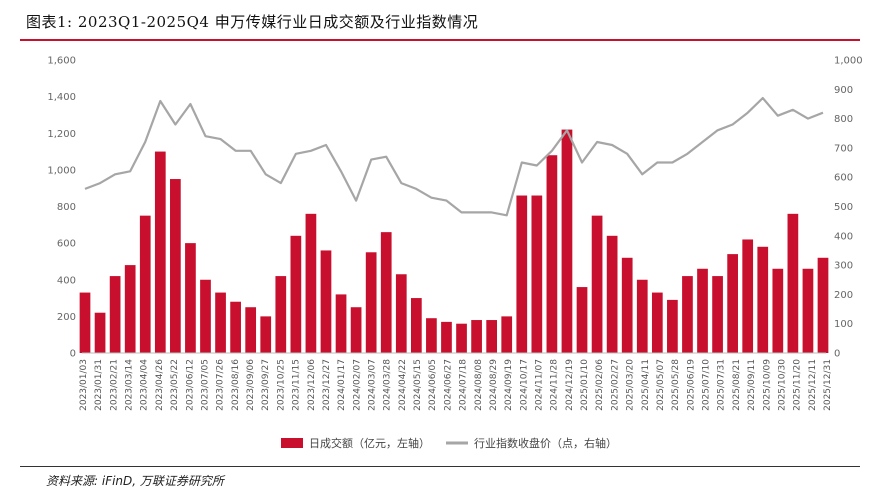 The image size is (884, 496). What do you see at coordinates (646, 385) in the screenshot?
I see `x-tick-label: 2025/04/11` at bounding box center [646, 385].